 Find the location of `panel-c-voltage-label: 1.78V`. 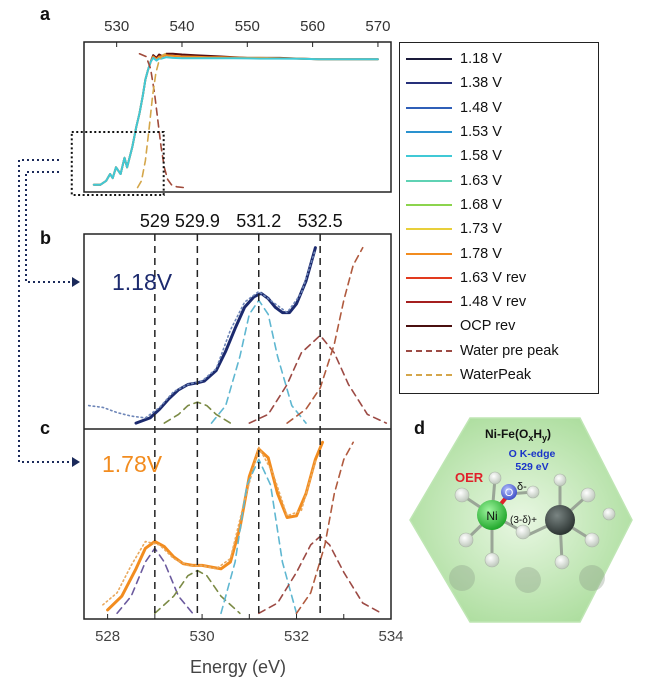

panel-c-voltage-label: 1.78V is located at coordinates (132, 464).